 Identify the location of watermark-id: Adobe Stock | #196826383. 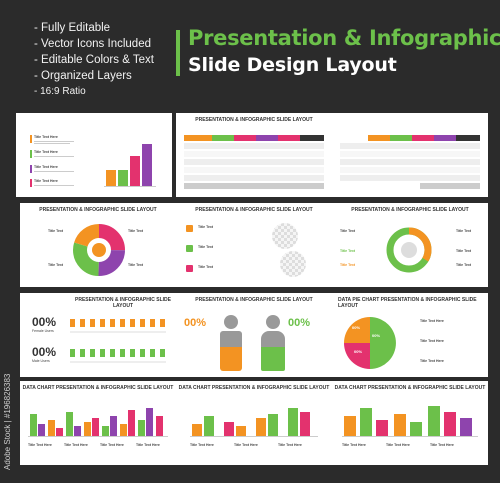
(7, 421).